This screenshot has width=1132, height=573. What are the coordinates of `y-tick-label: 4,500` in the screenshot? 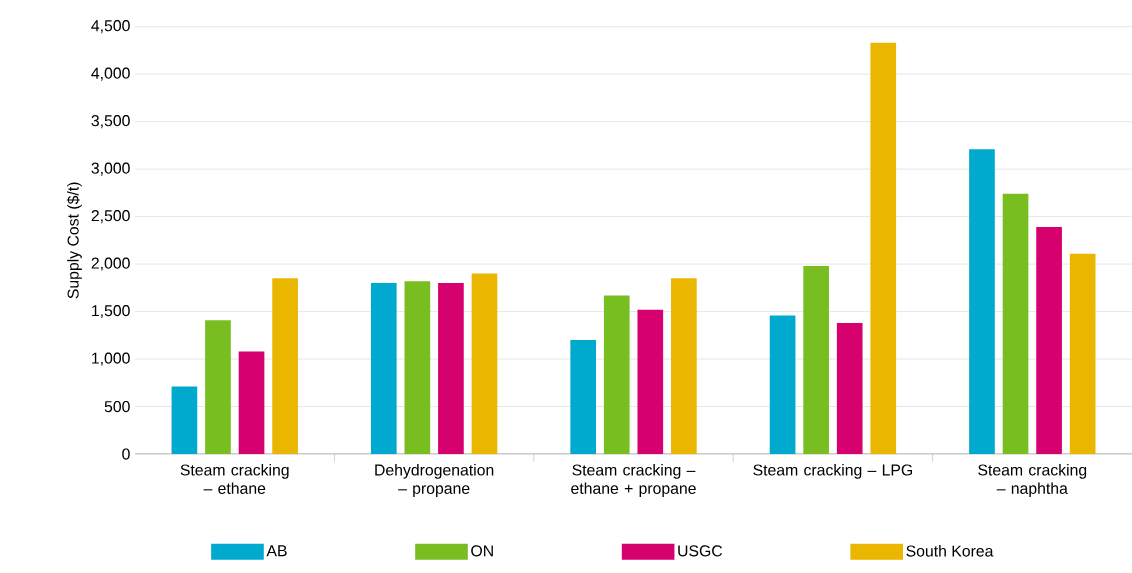 It's located at (110, 26).